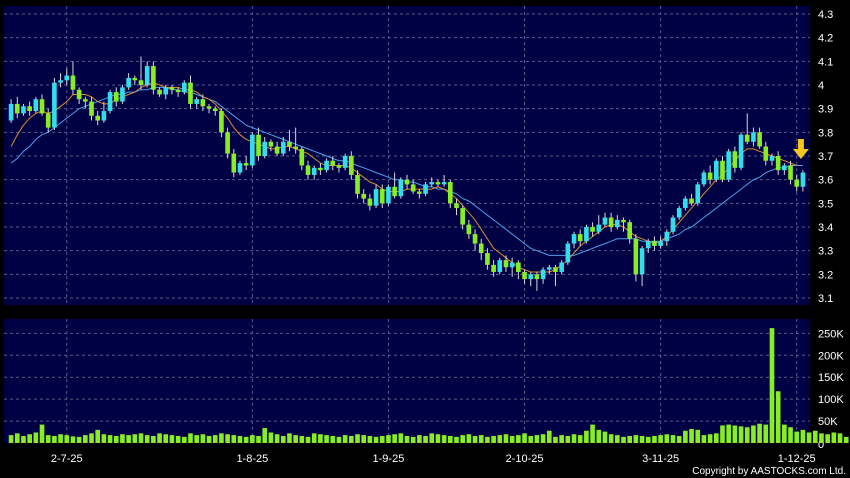  Describe the element at coordinates (769, 471) in the screenshot. I see `copyright-text: Copyright by AASTOCKS.com Ltd.` at that location.